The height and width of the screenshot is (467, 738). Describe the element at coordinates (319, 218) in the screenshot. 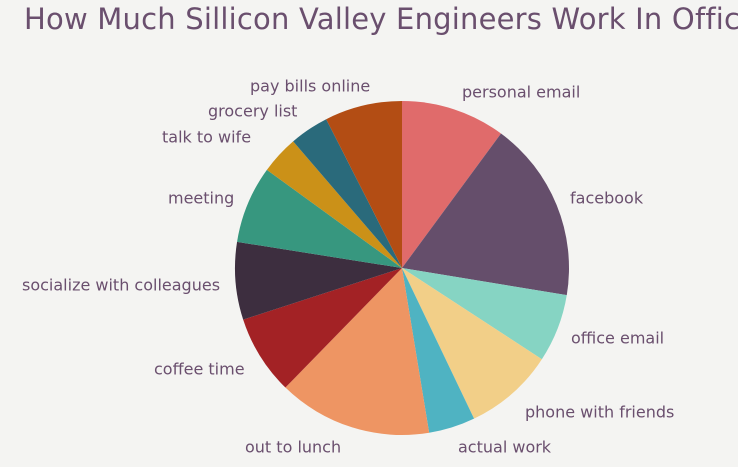

I see `pie-slice-meeting` at that location.